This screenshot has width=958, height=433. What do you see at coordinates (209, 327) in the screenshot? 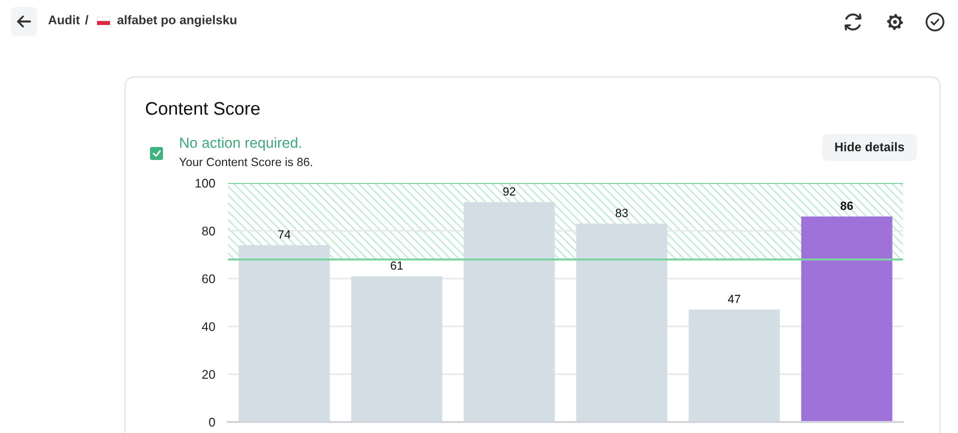
I see `y-tick-label: 40` at bounding box center [209, 327].